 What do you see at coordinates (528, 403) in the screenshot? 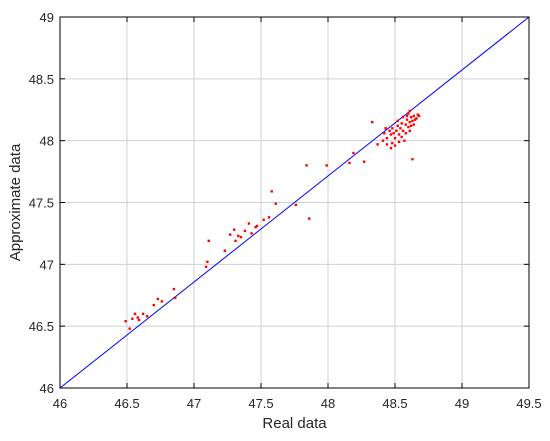
I see `x-tick-label: 49.5` at bounding box center [528, 403].